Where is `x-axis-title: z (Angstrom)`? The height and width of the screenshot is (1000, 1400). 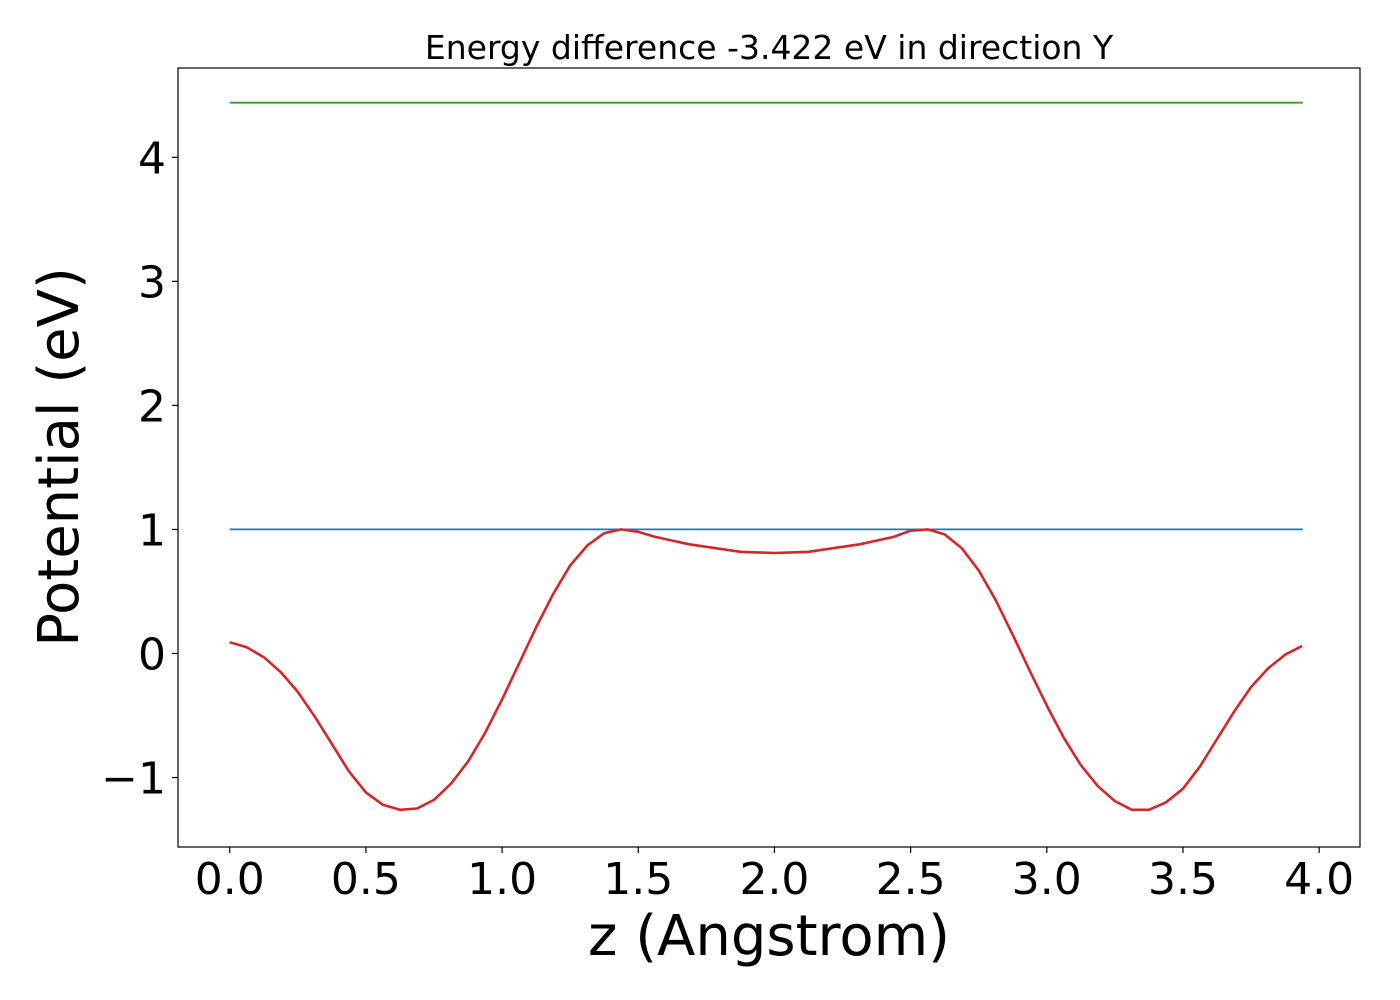 x-axis-title: z (Angstrom) is located at coordinates (769, 936).